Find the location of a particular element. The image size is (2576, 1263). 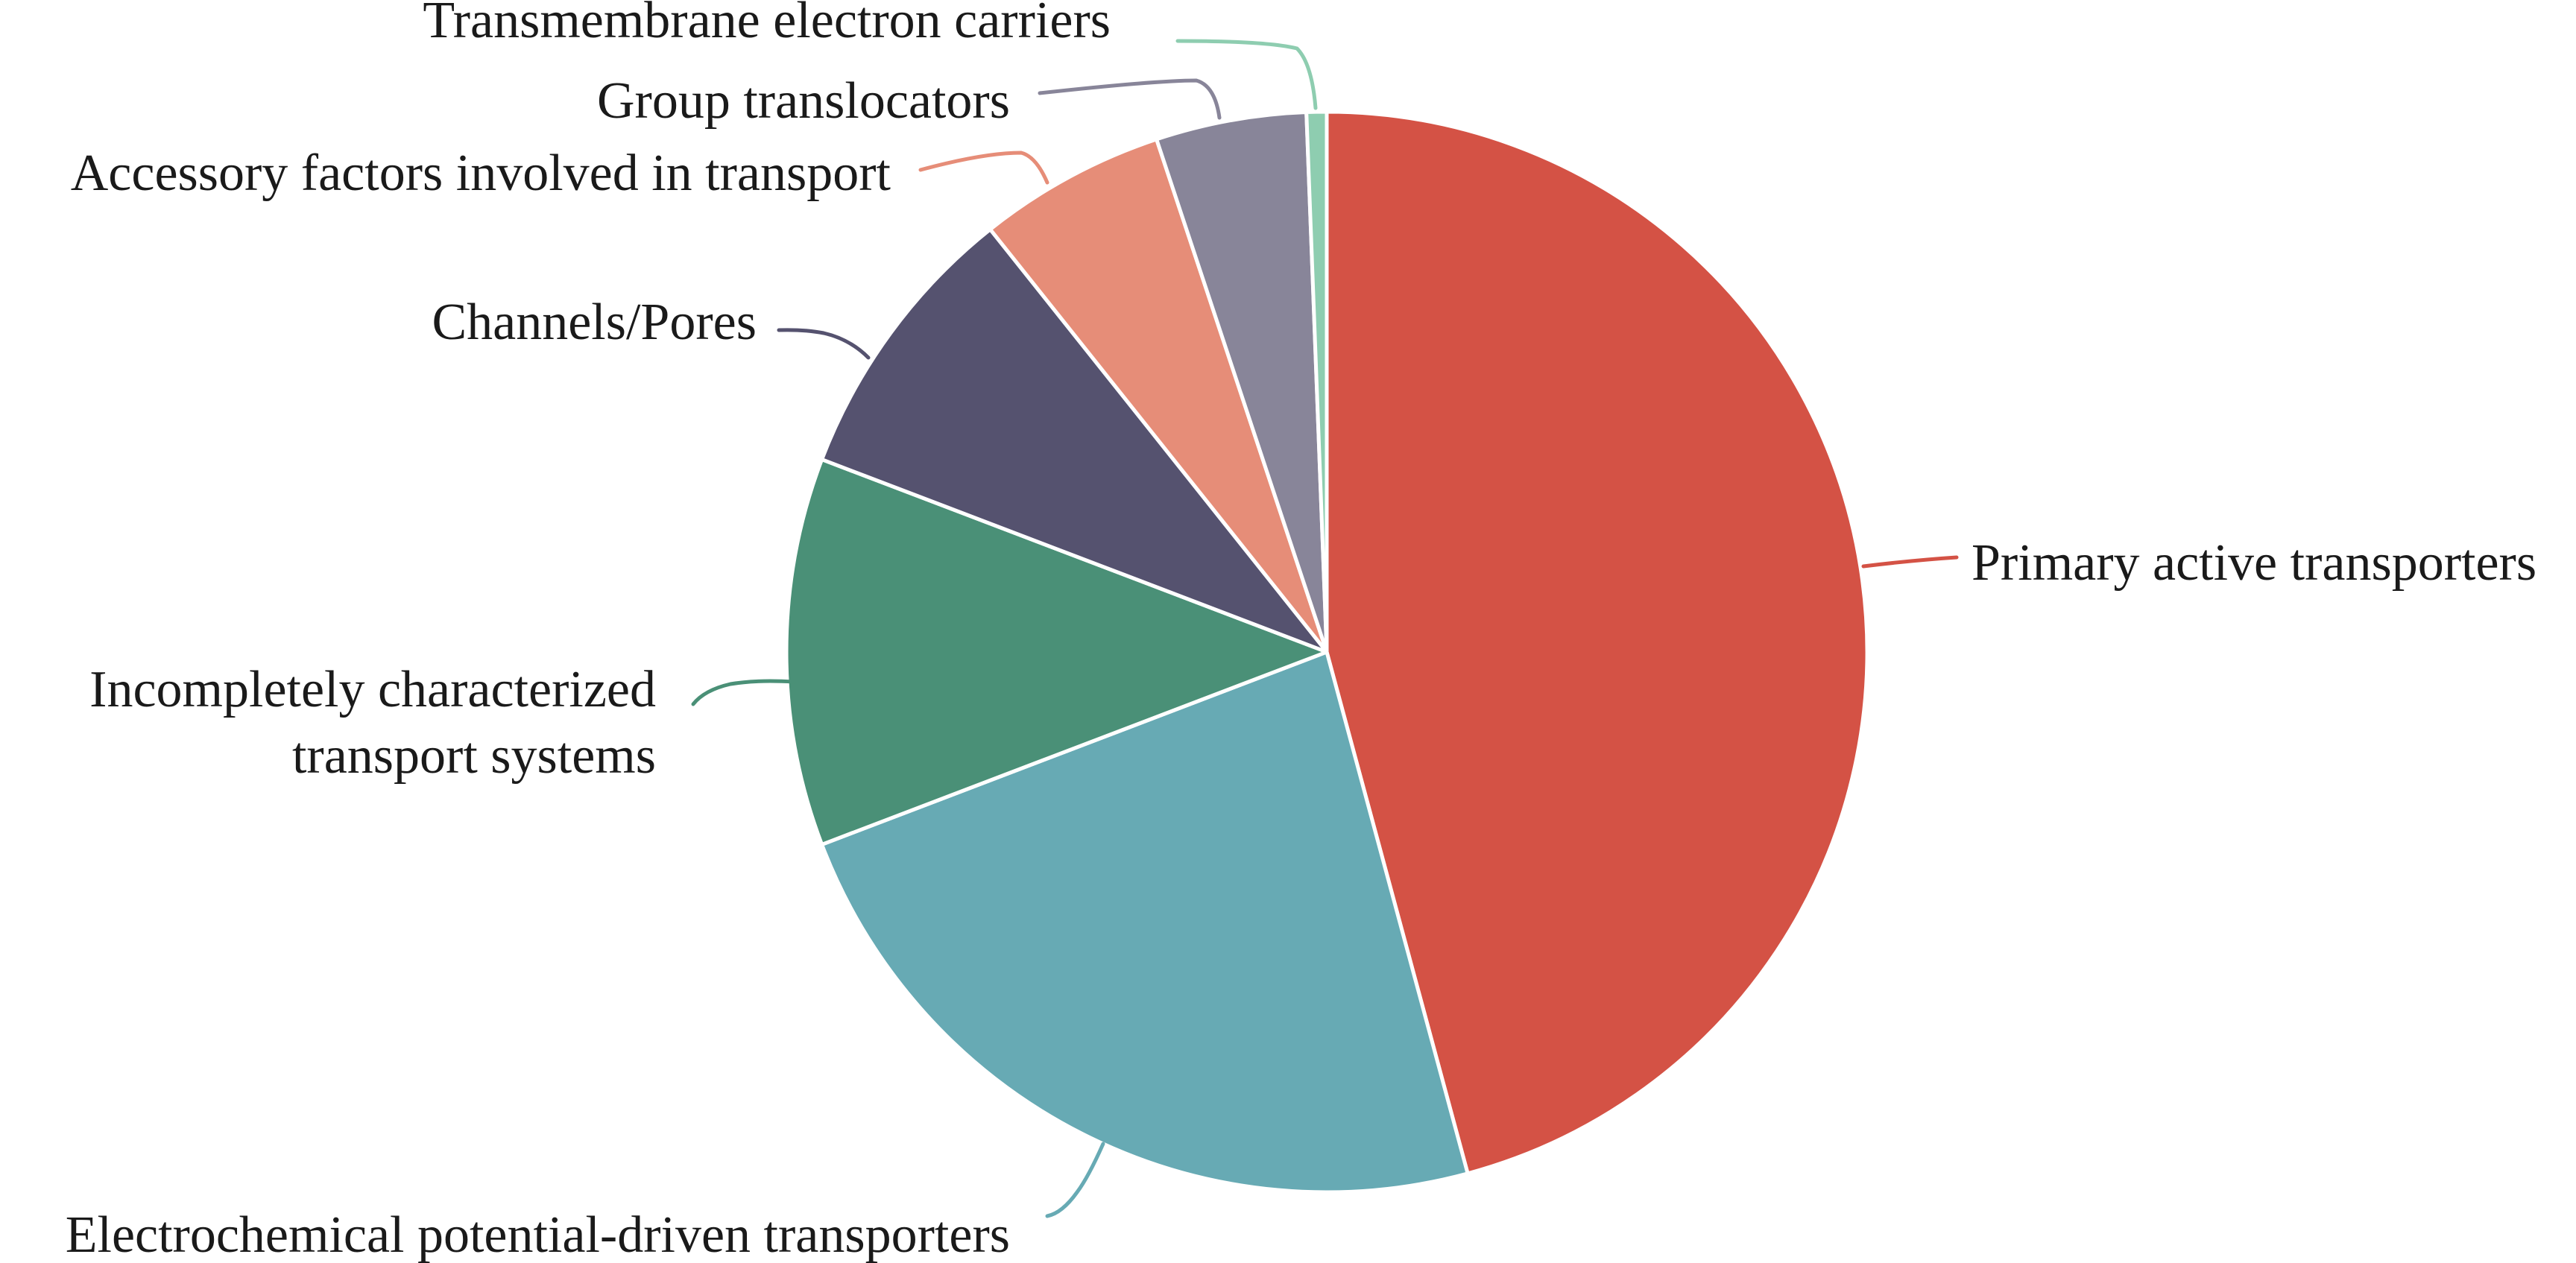

pie-slice-accessory-factors-involved-in-transport is located at coordinates (1158, 395).